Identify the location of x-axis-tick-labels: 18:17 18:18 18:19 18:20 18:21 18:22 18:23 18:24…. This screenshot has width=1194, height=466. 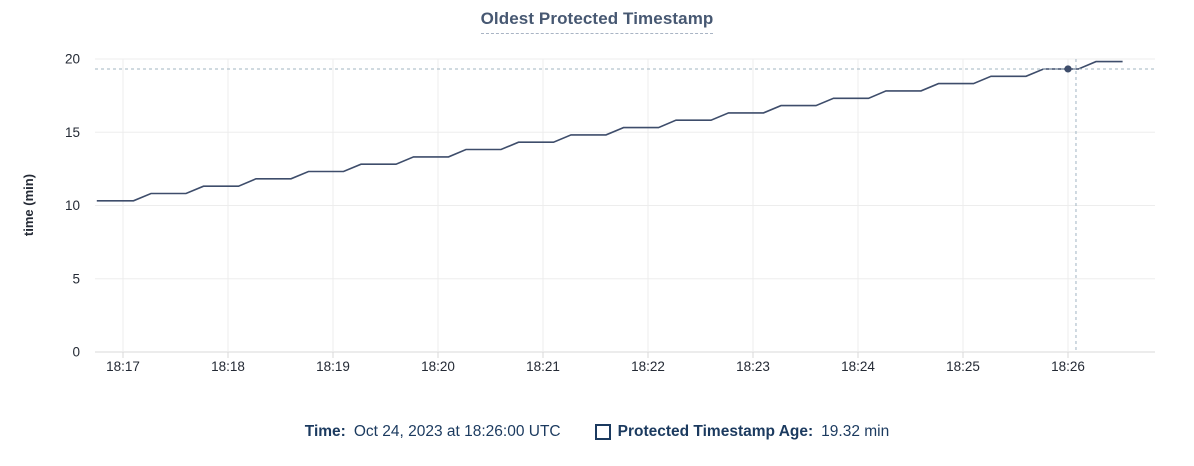
(595, 366).